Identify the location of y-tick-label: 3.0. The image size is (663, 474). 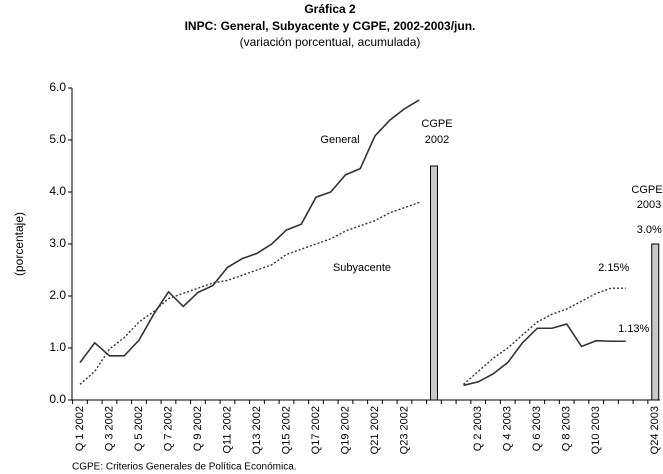
(57, 243).